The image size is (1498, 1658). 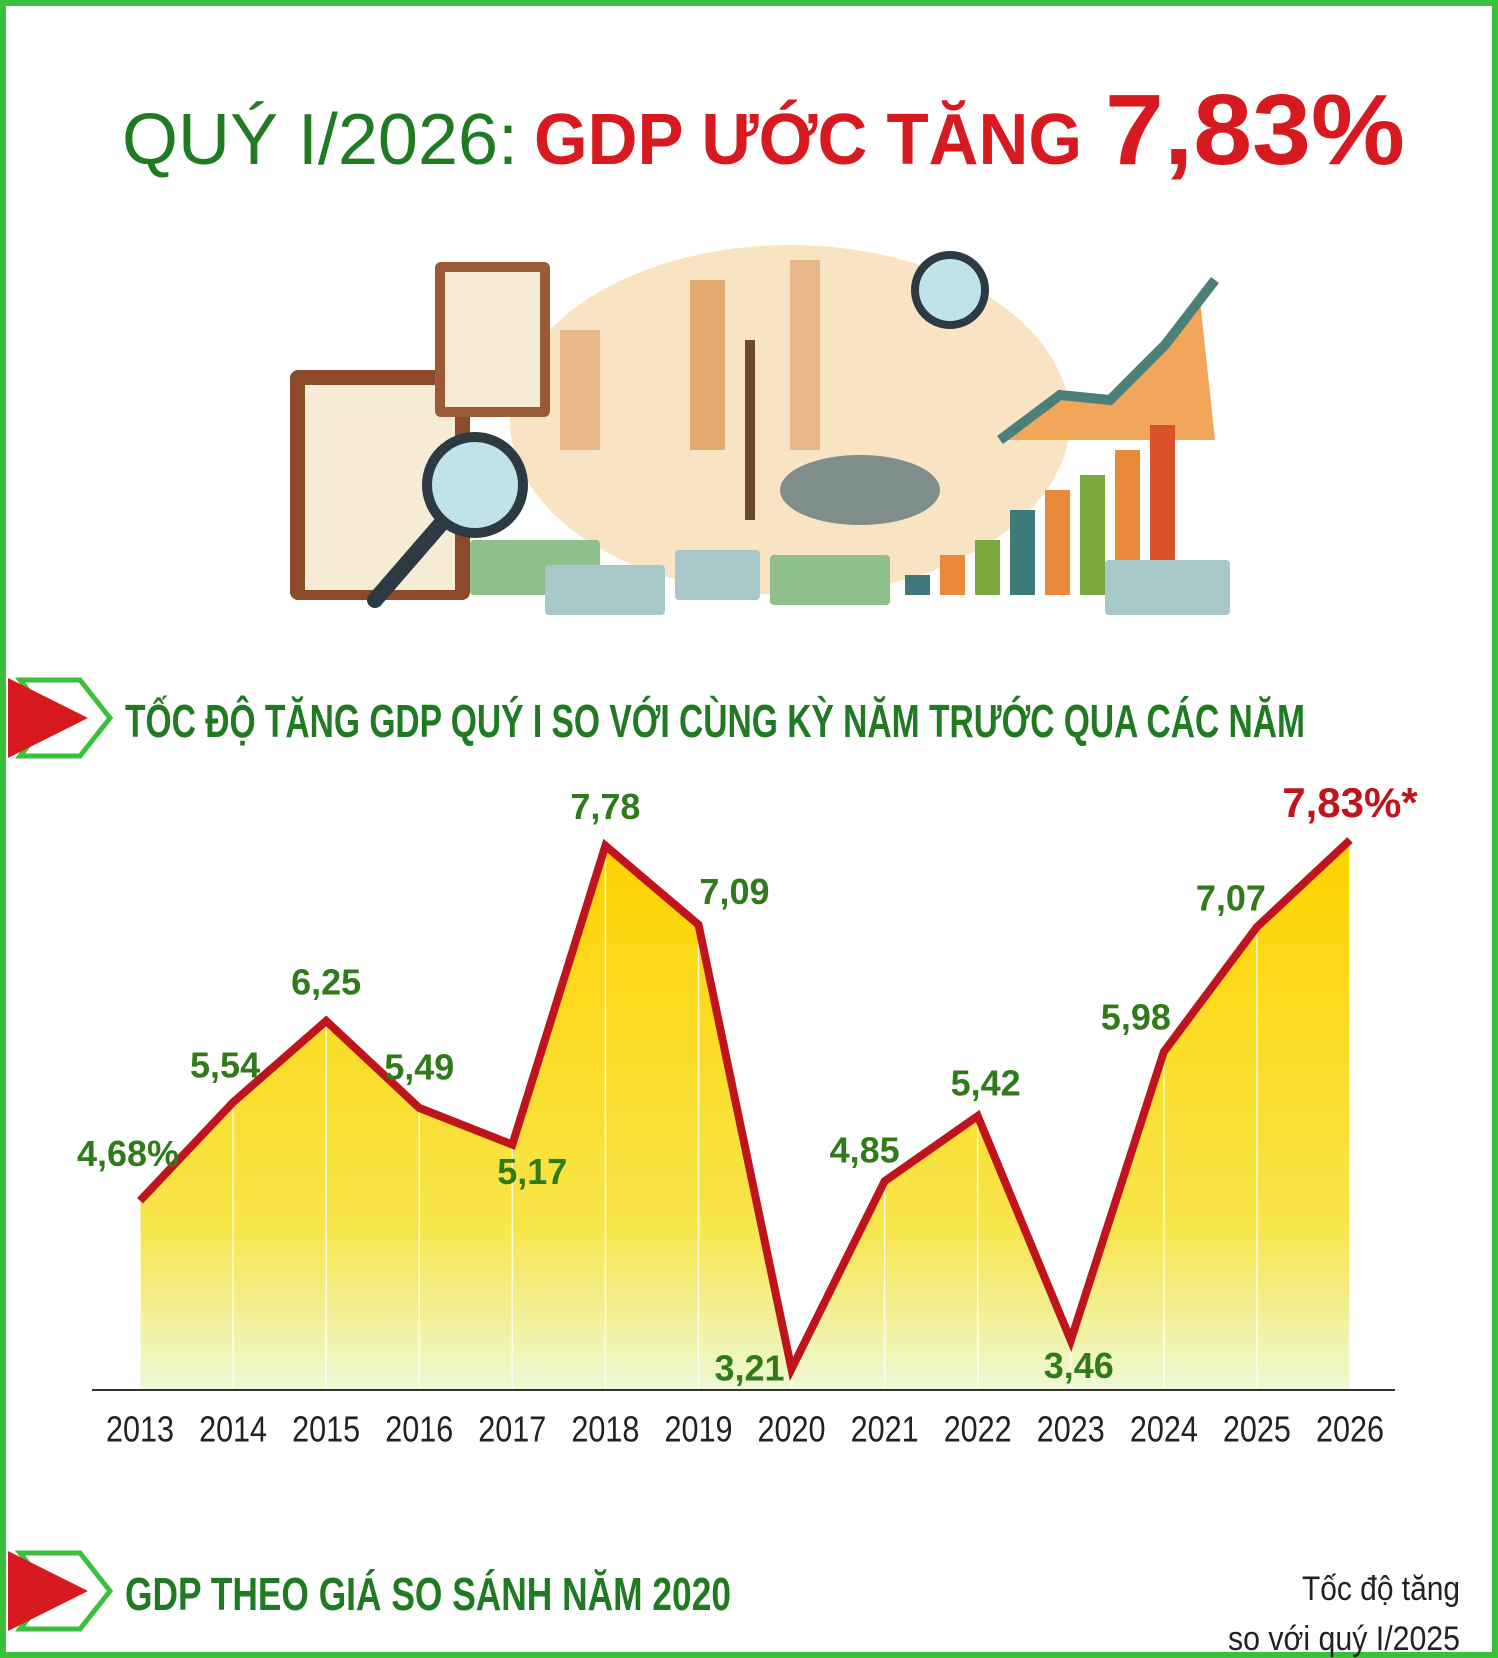 What do you see at coordinates (128, 1153) in the screenshot?
I see `value-label: 4,68%` at bounding box center [128, 1153].